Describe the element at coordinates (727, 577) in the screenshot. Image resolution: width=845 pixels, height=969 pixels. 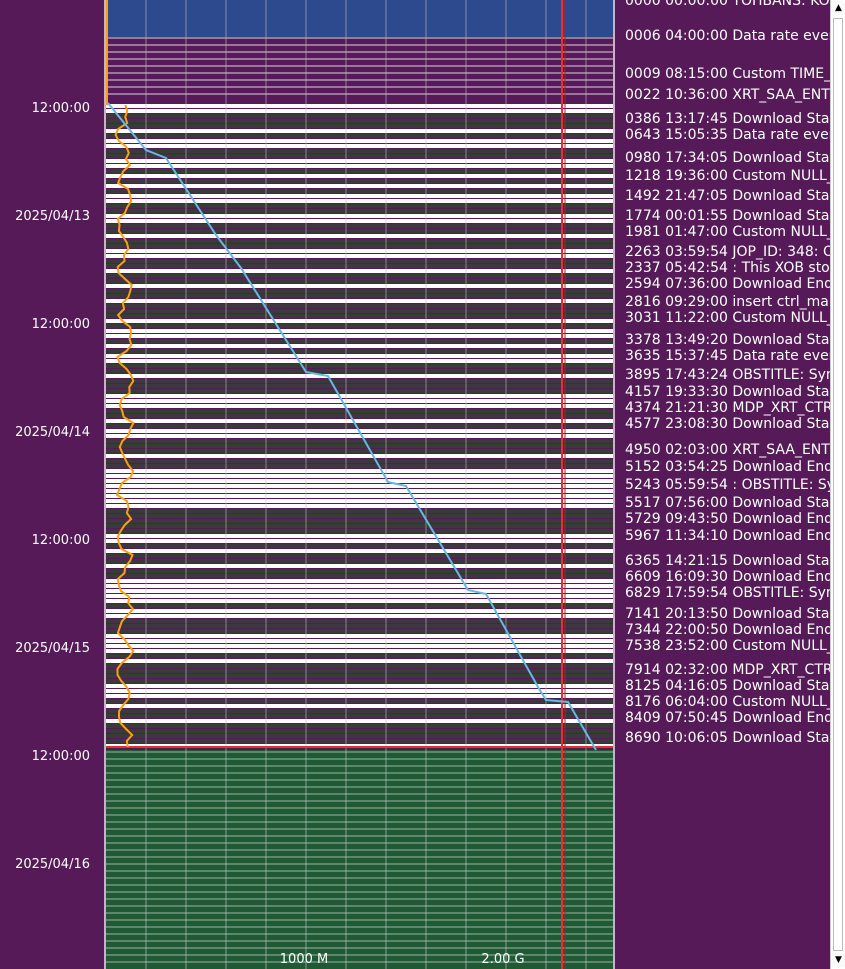
I see `event-item: 6609 16:09:30 Download End` at that location.